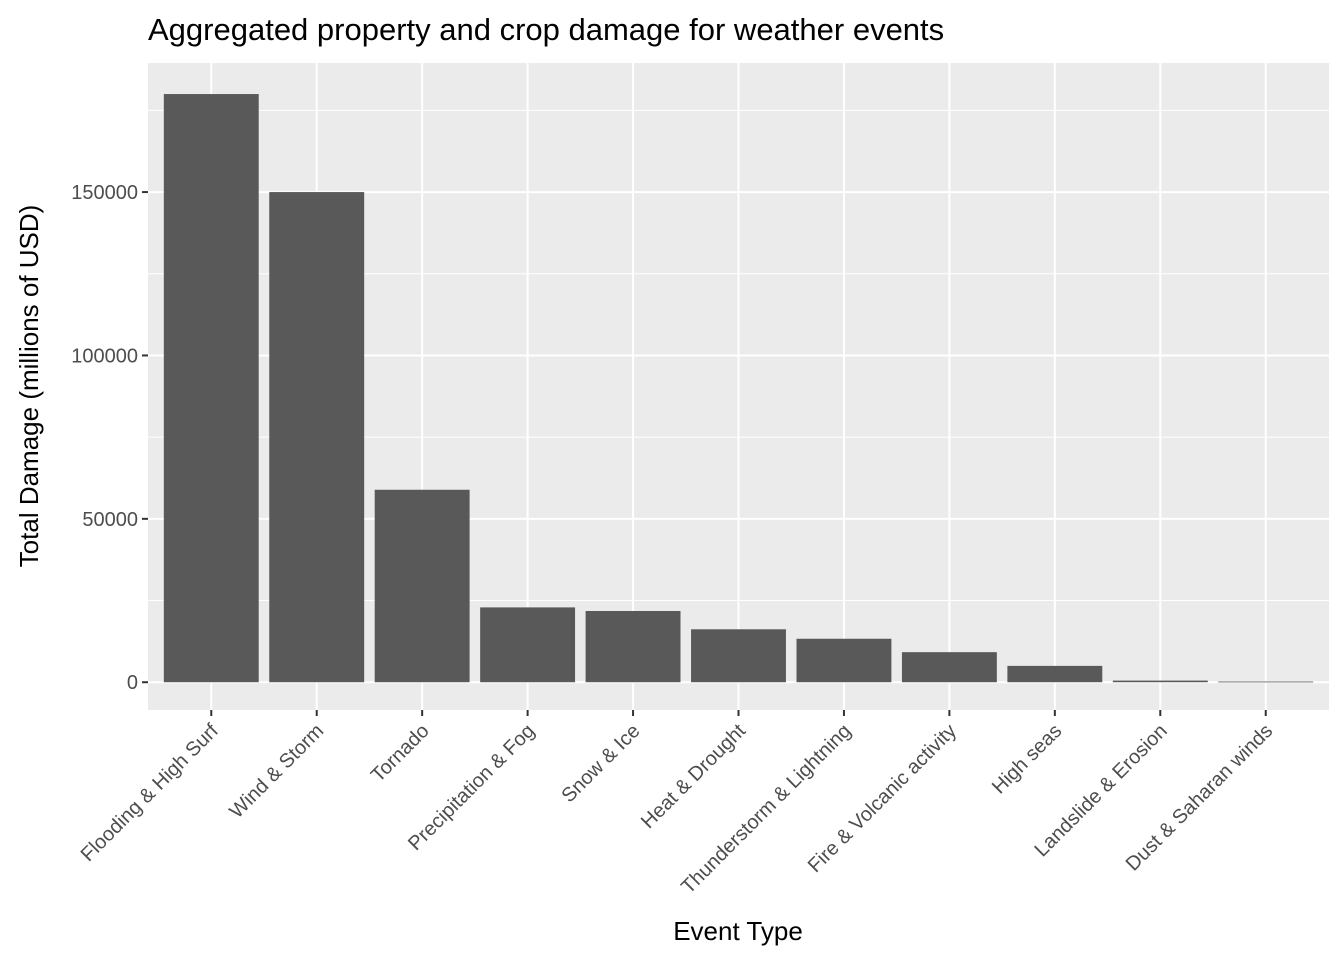 This screenshot has width=1344, height=960. I want to click on y-tick-label: 50000, so click(110, 520).